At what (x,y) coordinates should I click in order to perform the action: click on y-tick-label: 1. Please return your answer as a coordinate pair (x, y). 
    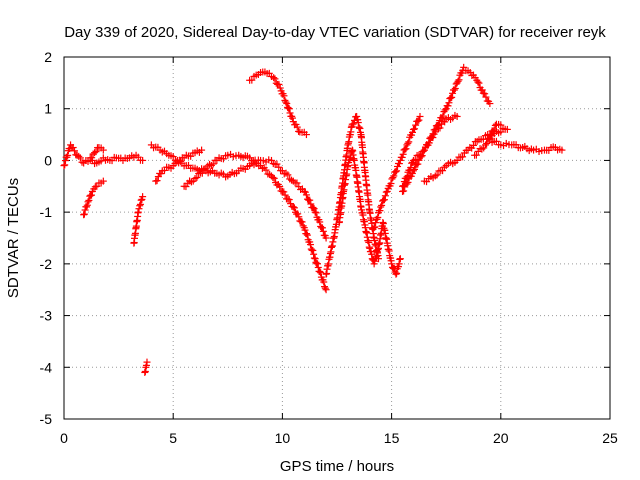
    Looking at the image, I should click on (48, 109).